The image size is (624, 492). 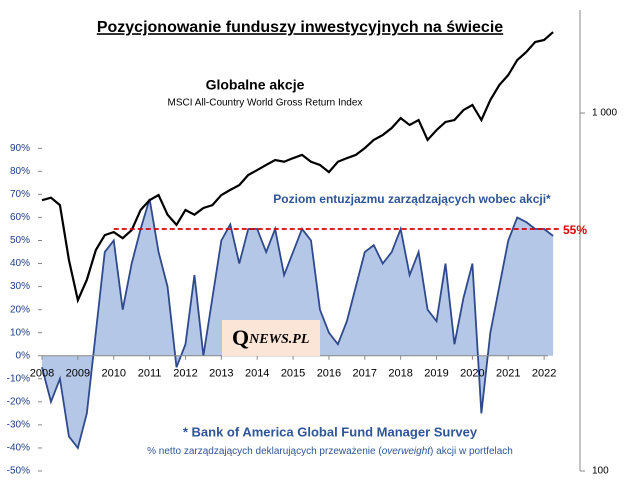 What do you see at coordinates (18, 401) in the screenshot?
I see `y-tick-label: -20%` at bounding box center [18, 401].